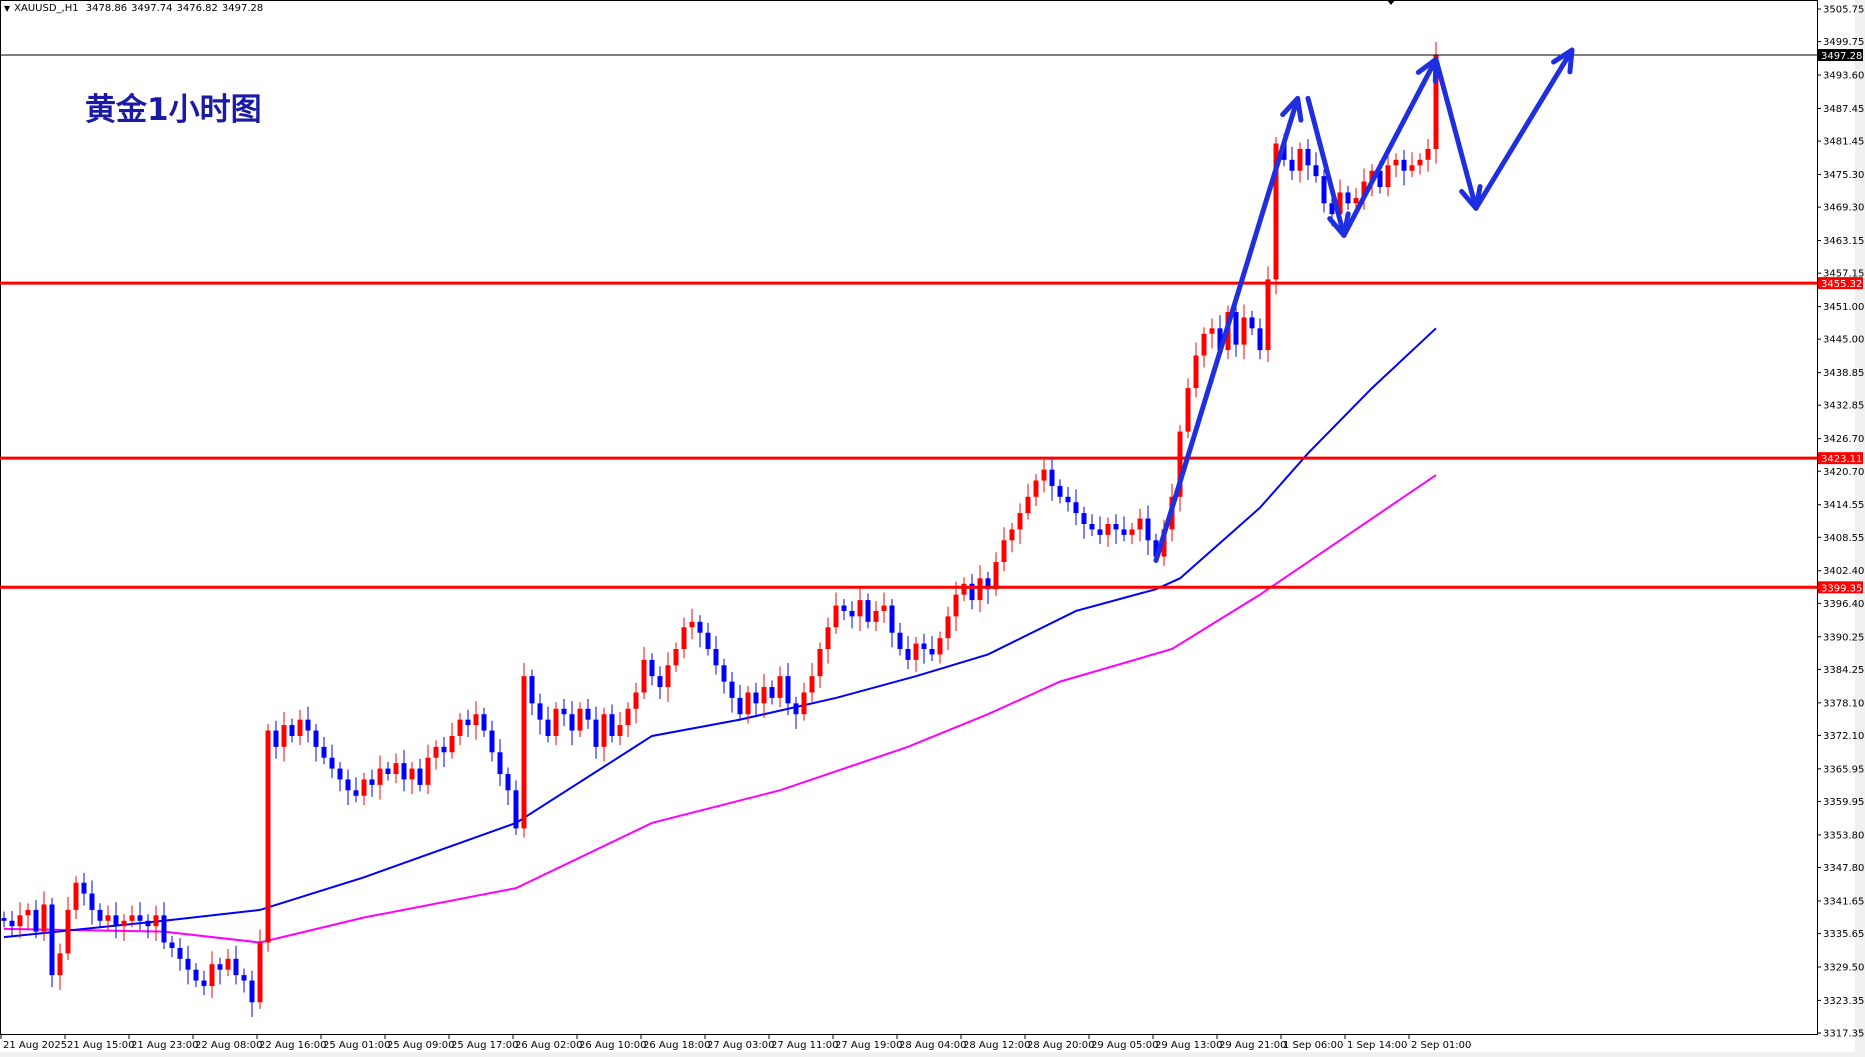  What do you see at coordinates (612, 1045) in the screenshot?
I see `x-tick-label: 26 Aug 10:00` at bounding box center [612, 1045].